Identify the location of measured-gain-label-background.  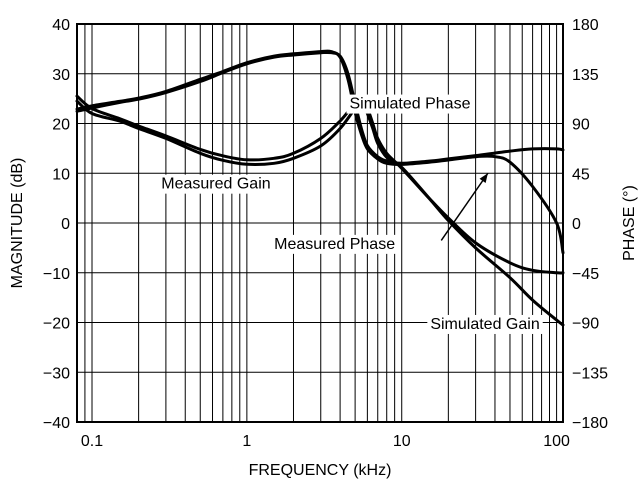
(216, 184).